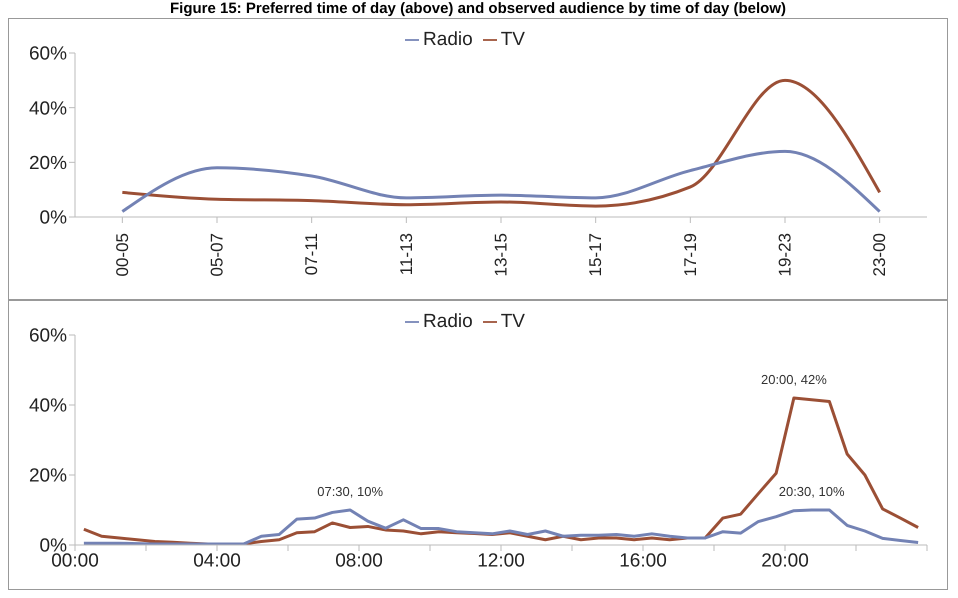 The image size is (958, 598). What do you see at coordinates (478, 9) in the screenshot?
I see `chart-title: Figure 15: Preferred time of day (above) and observed audience by time of day (below)` at bounding box center [478, 9].